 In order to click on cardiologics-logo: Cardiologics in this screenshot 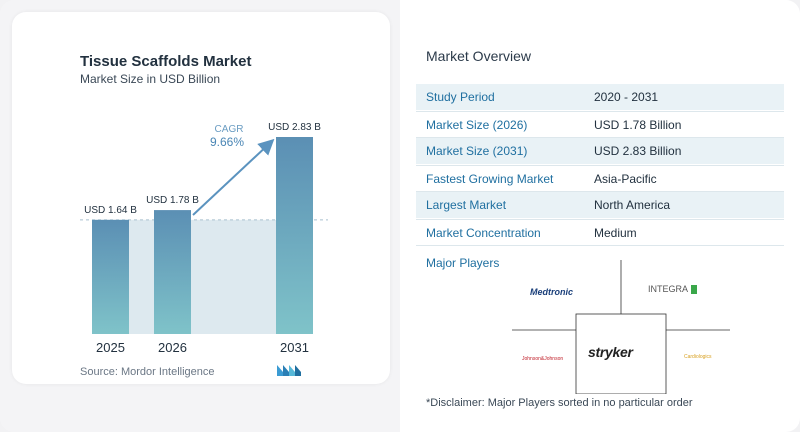, I will do `click(698, 357)`.